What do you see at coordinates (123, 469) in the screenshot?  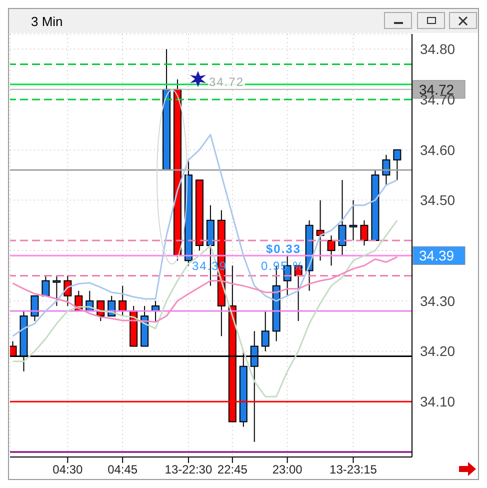 I see `x-tick-label: 04:45` at bounding box center [123, 469].